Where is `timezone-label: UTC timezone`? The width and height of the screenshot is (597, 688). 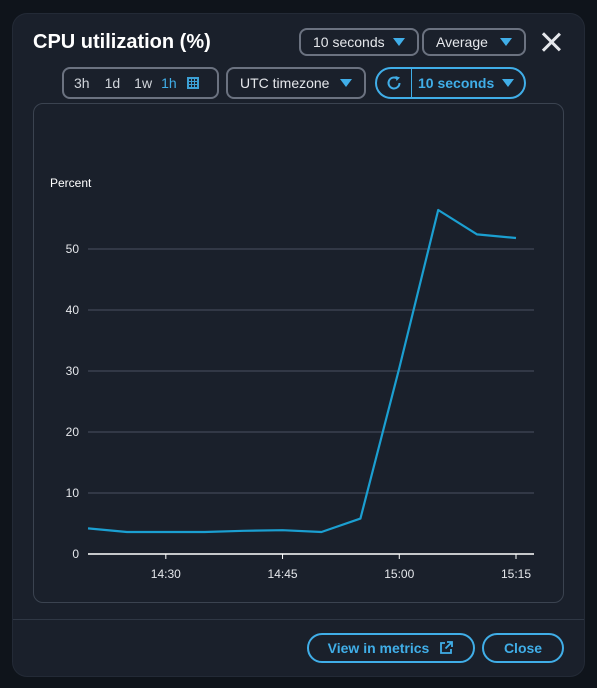
timezone-label: UTC timezone is located at coordinates (285, 83).